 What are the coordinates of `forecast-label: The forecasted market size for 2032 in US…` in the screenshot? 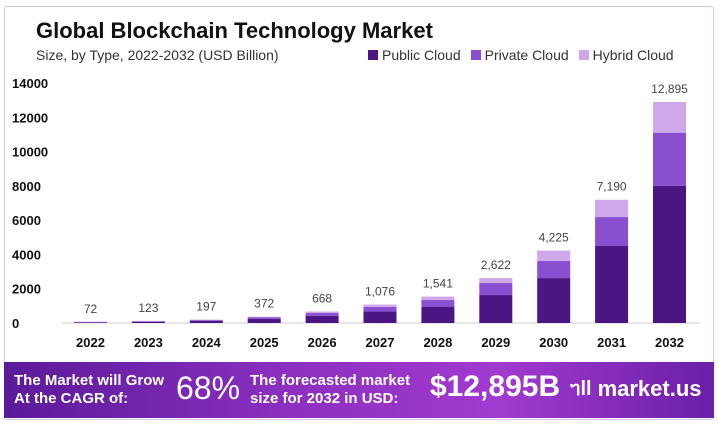 It's located at (330, 390).